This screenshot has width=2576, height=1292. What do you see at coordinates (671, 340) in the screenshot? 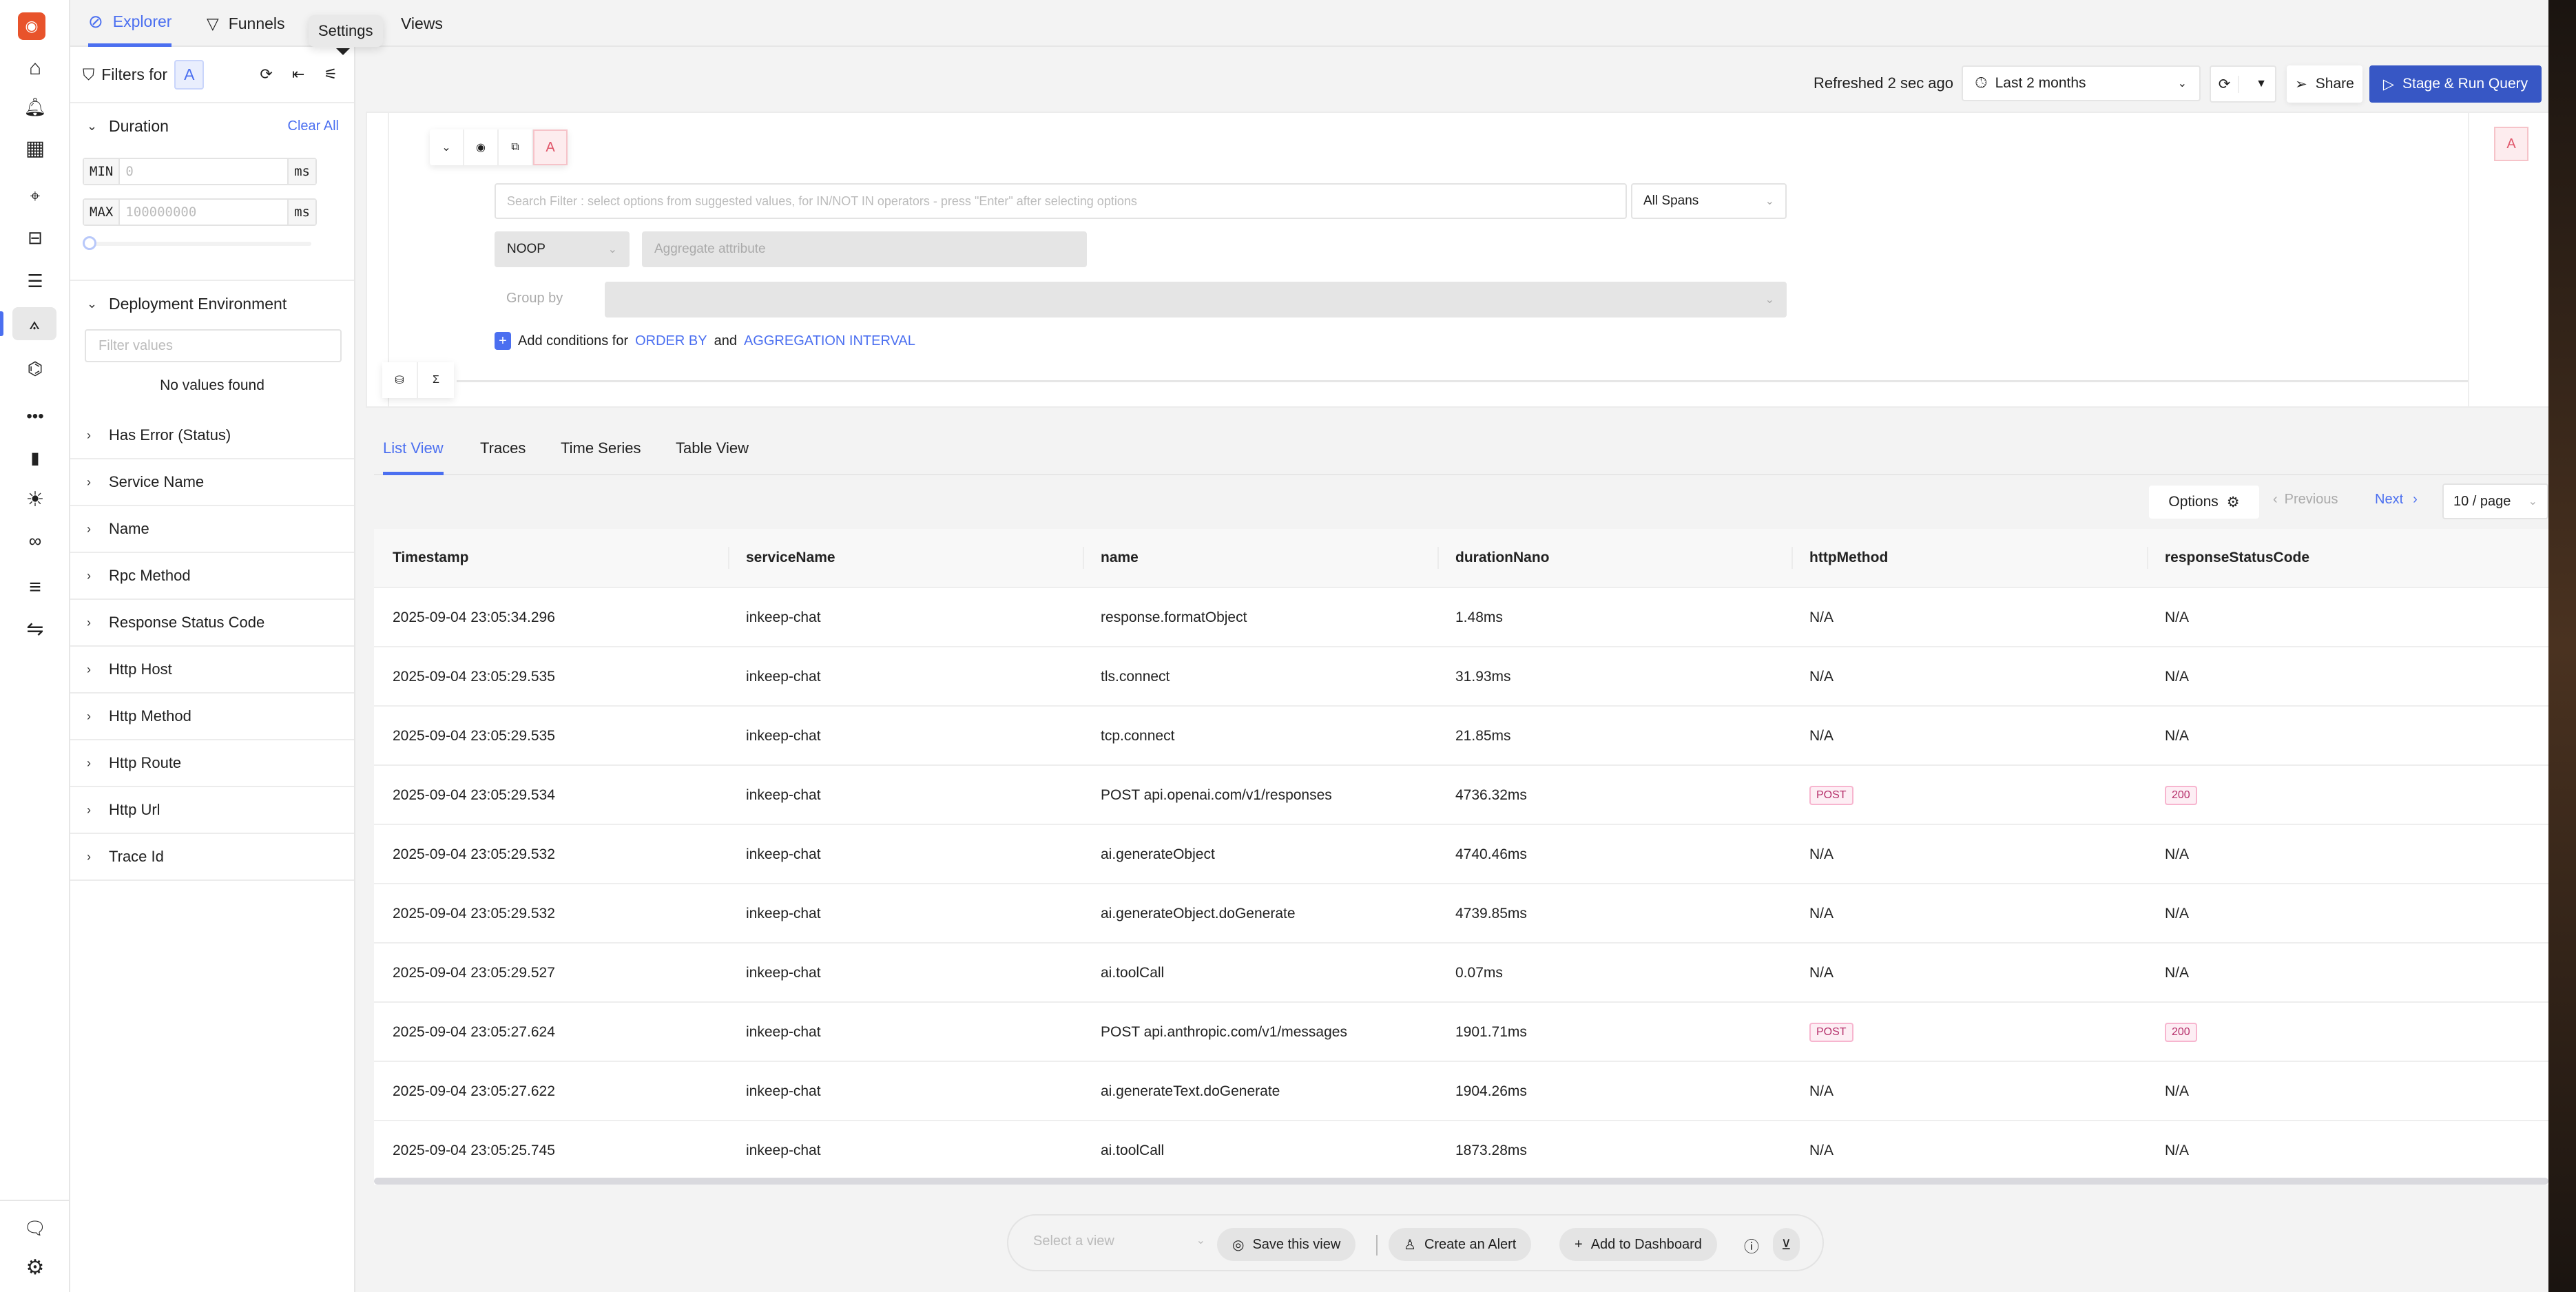
I see `order-by-link: ORDER BY` at bounding box center [671, 340].